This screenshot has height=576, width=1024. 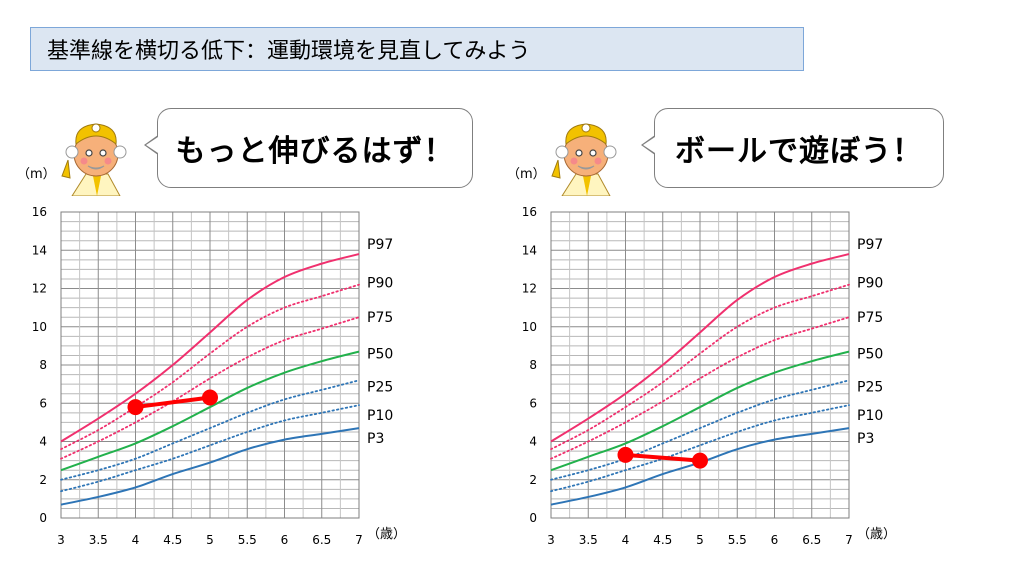 I want to click on series-line-p3, so click(x=210, y=466).